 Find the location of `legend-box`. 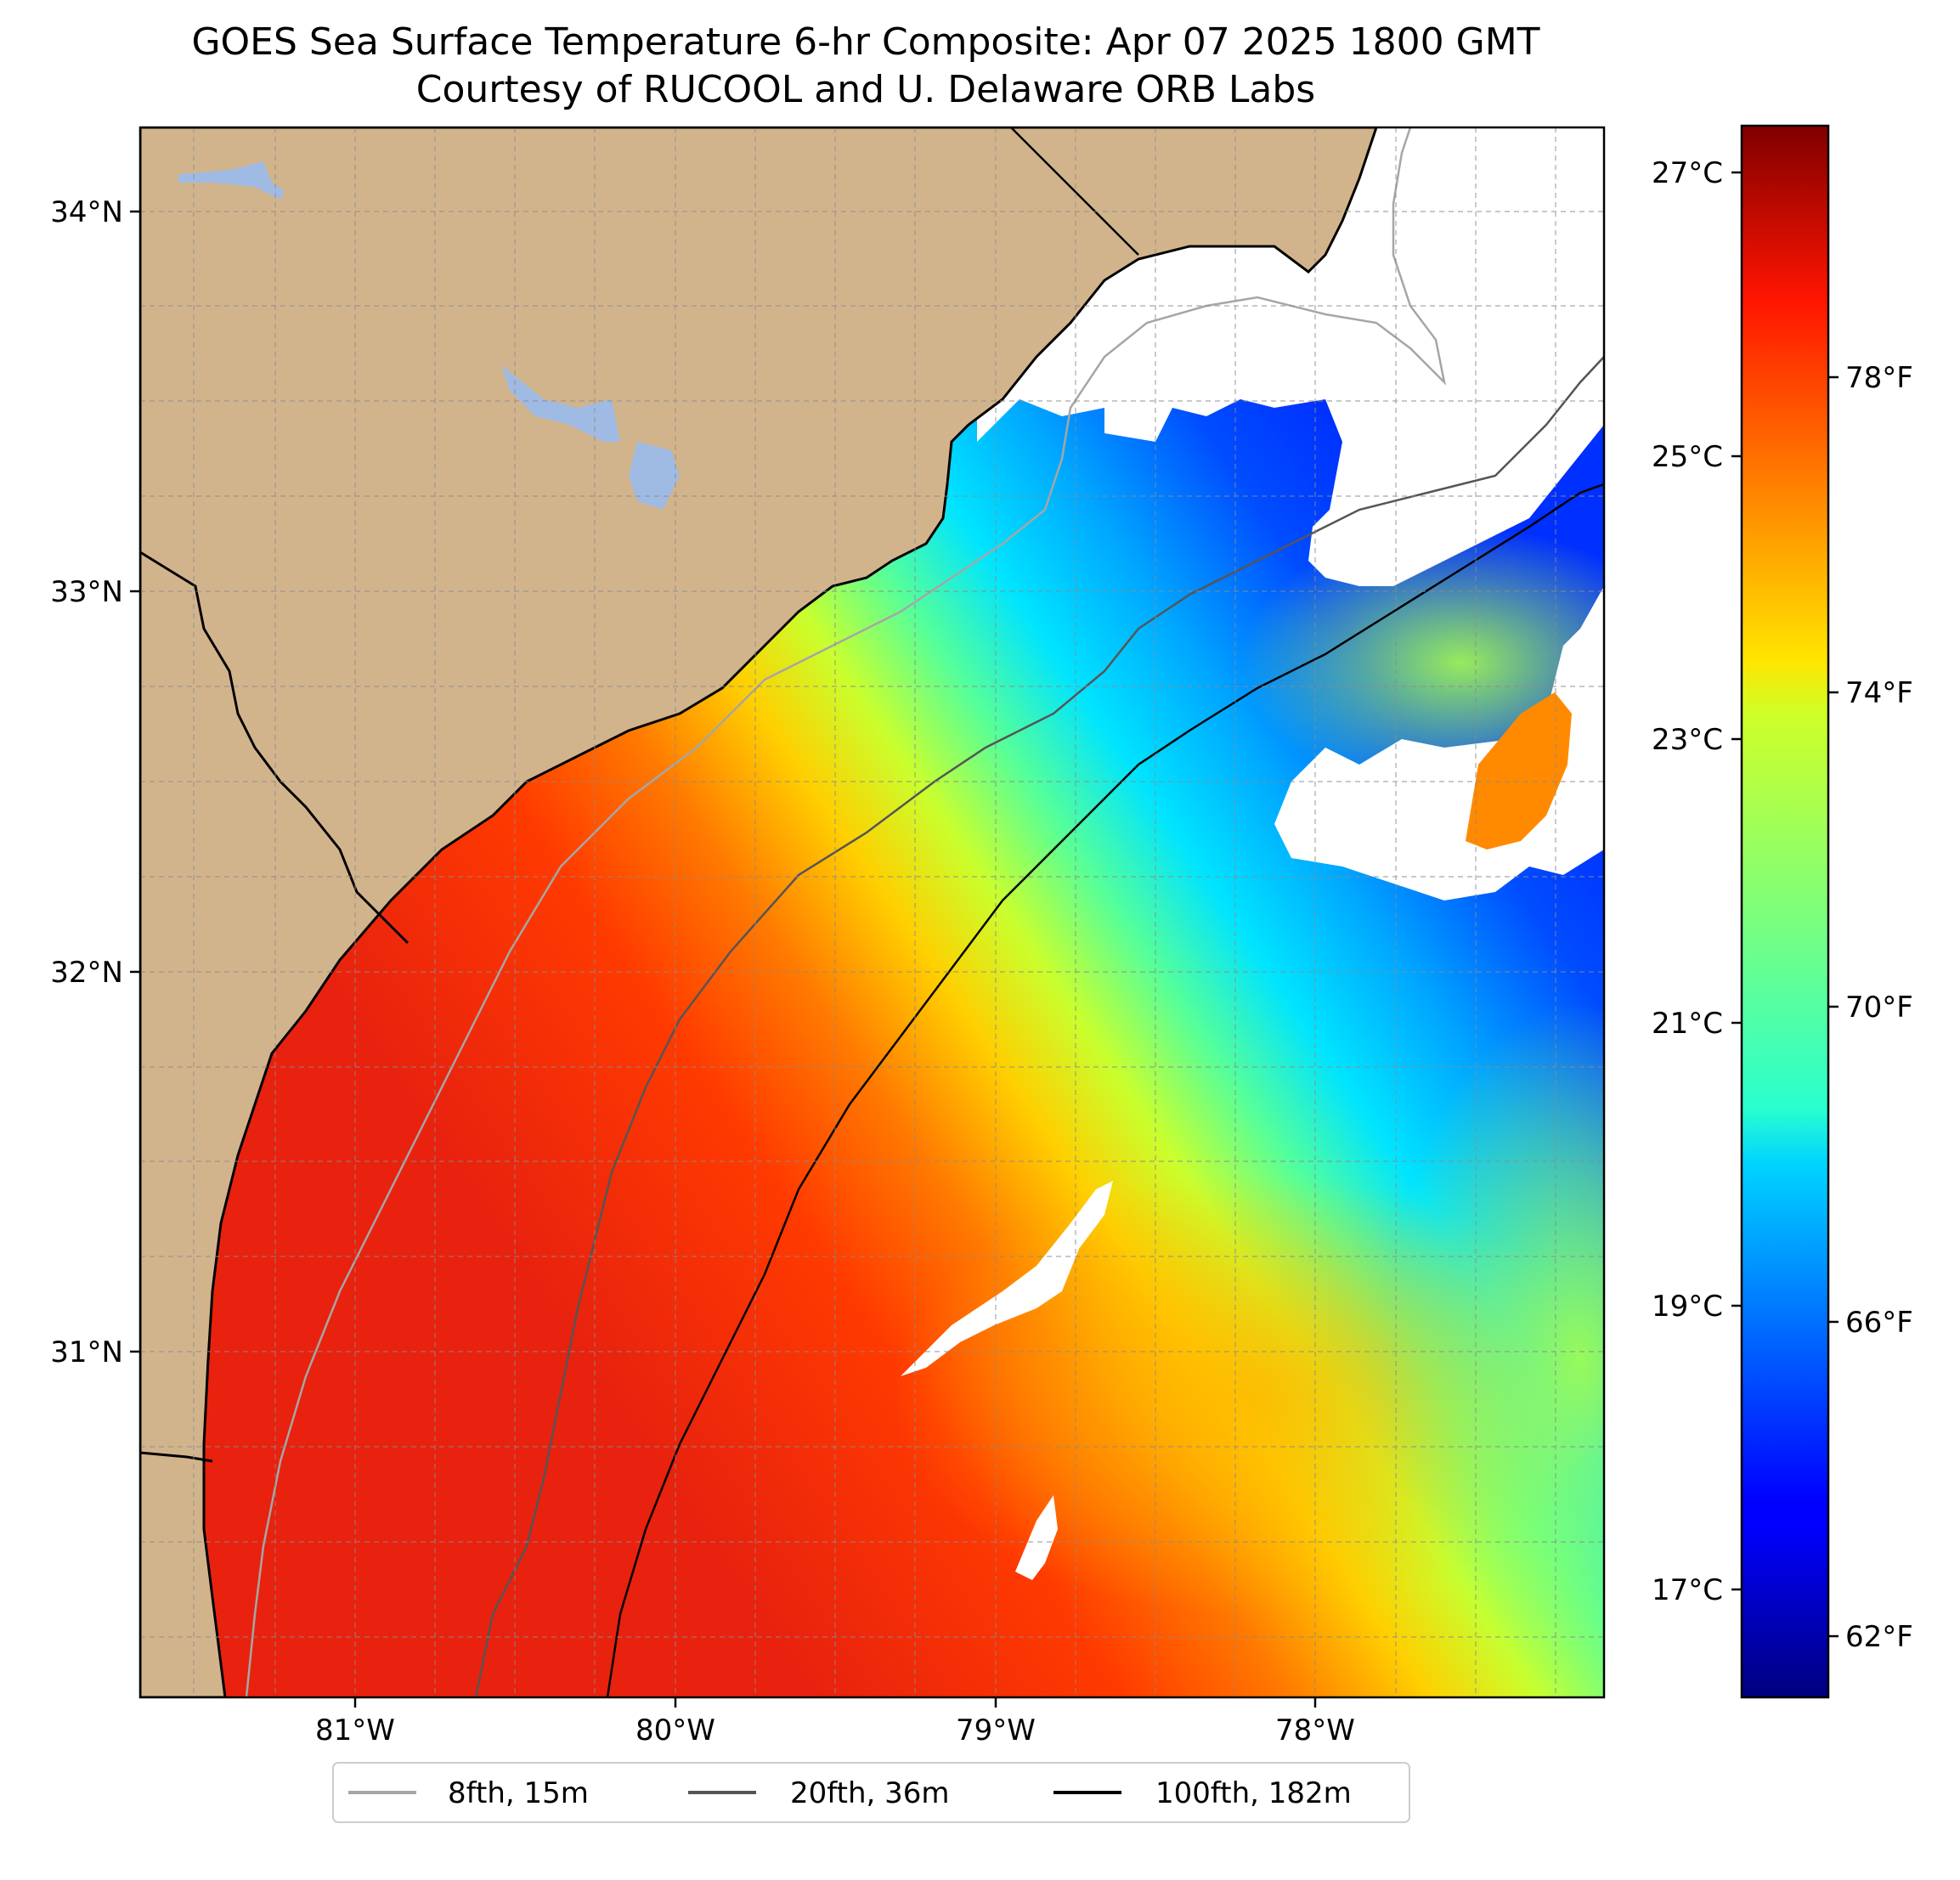

legend-box is located at coordinates (871, 1793).